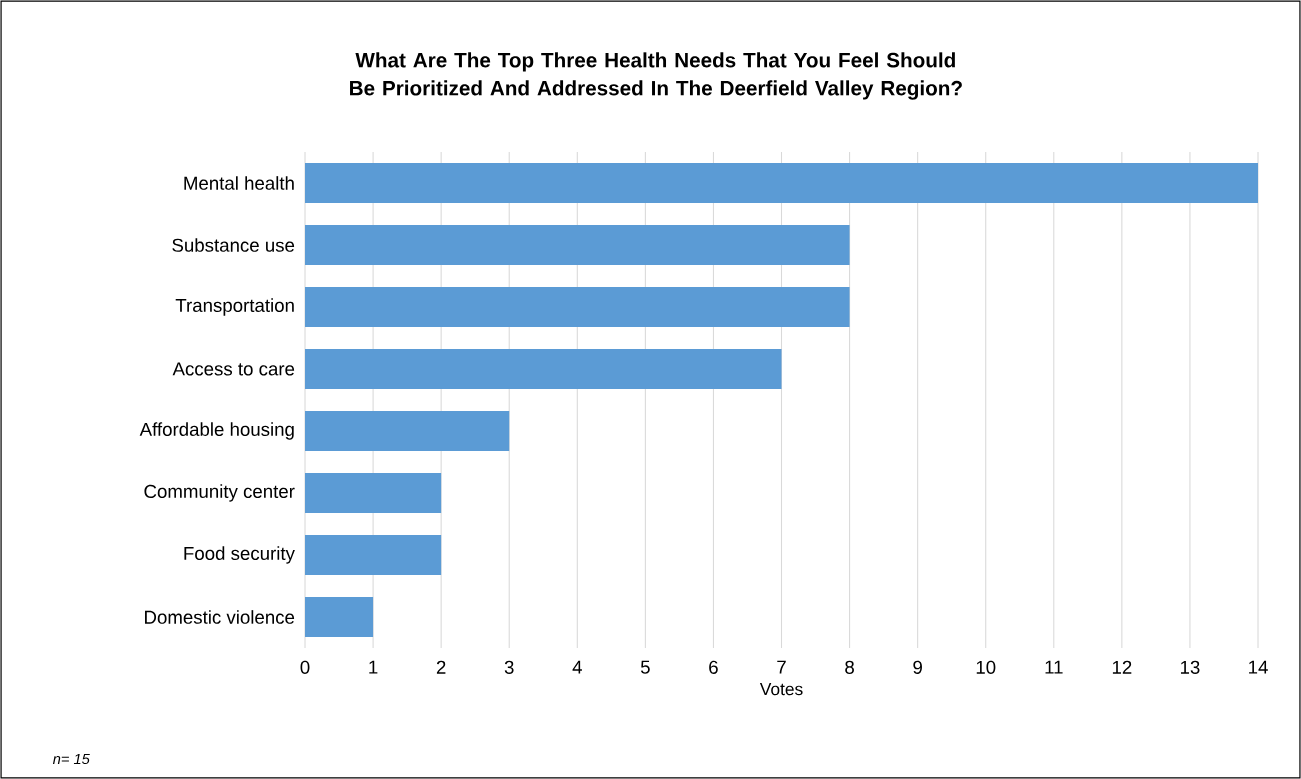  What do you see at coordinates (239, 555) in the screenshot?
I see `y-tick-label: Food security` at bounding box center [239, 555].